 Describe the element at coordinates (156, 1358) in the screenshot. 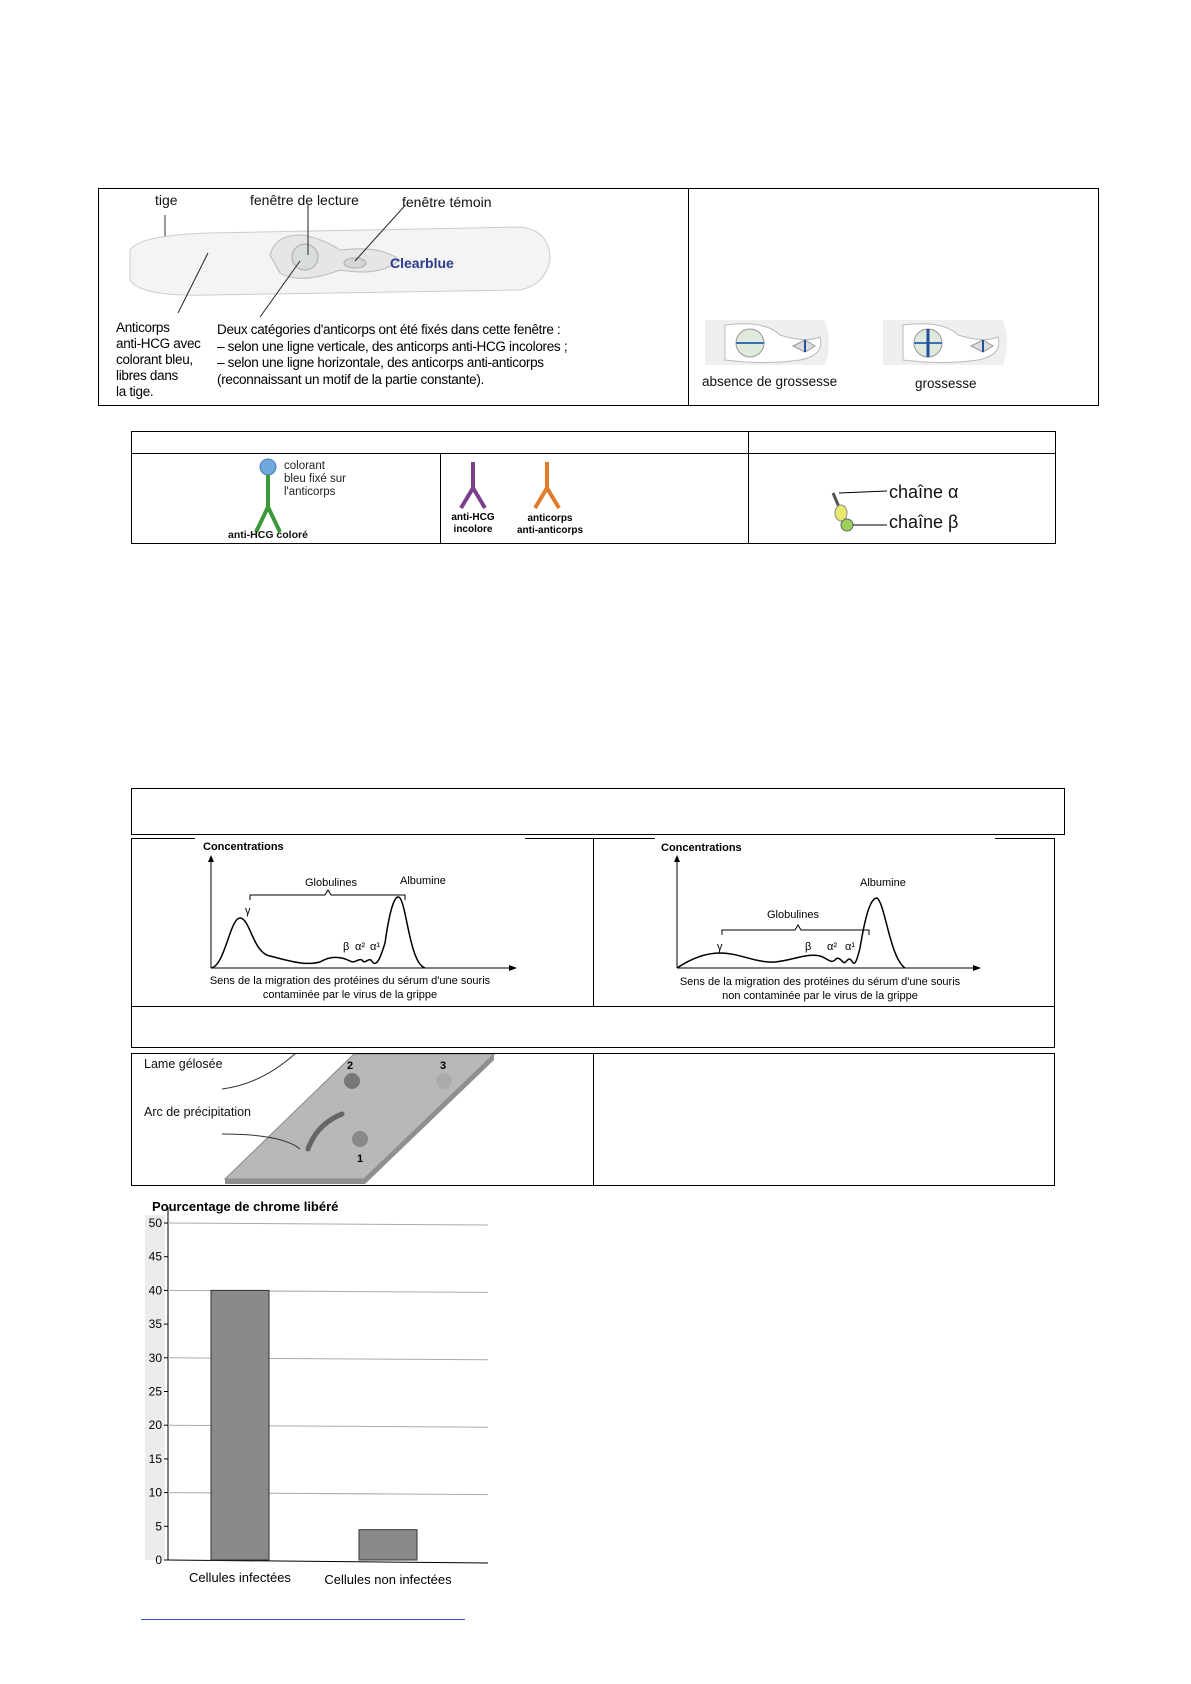

I see `y-tick-label: 30` at that location.